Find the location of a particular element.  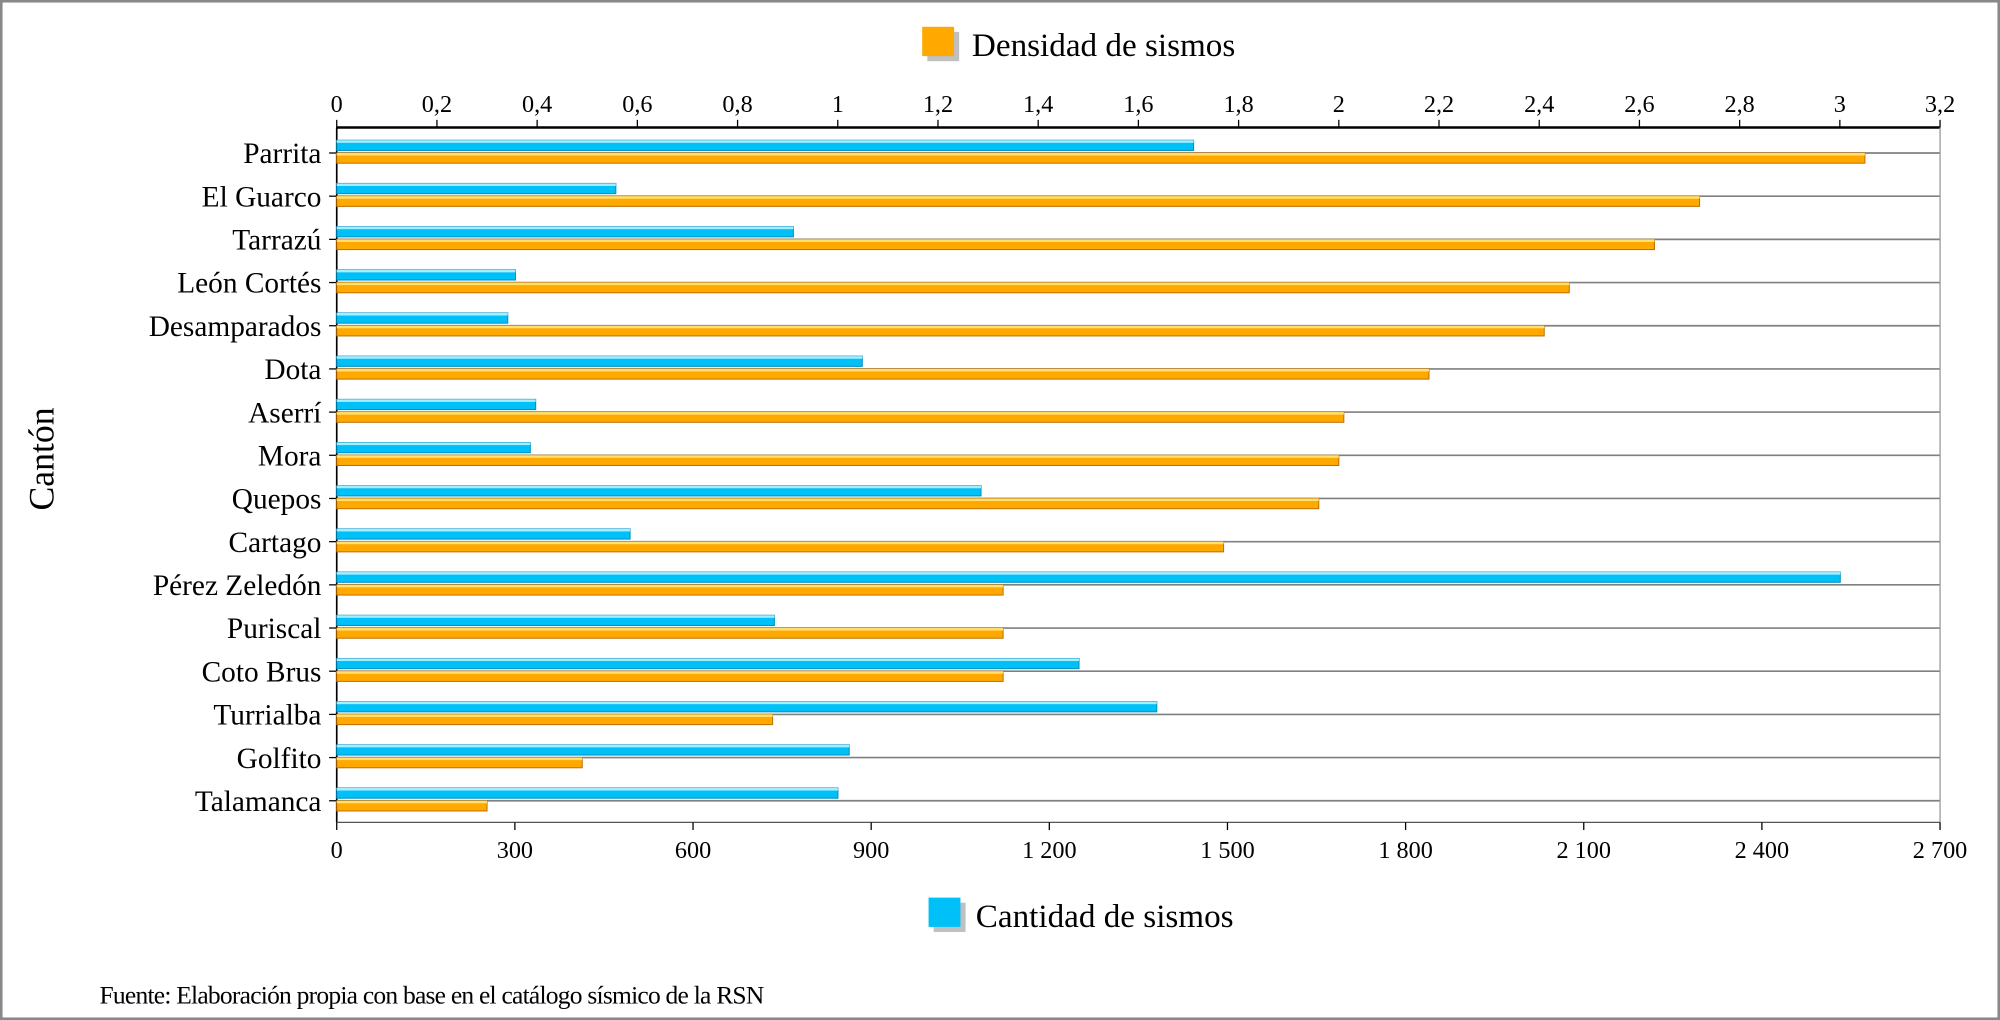

category-label: Turrialba is located at coordinates (267, 716).